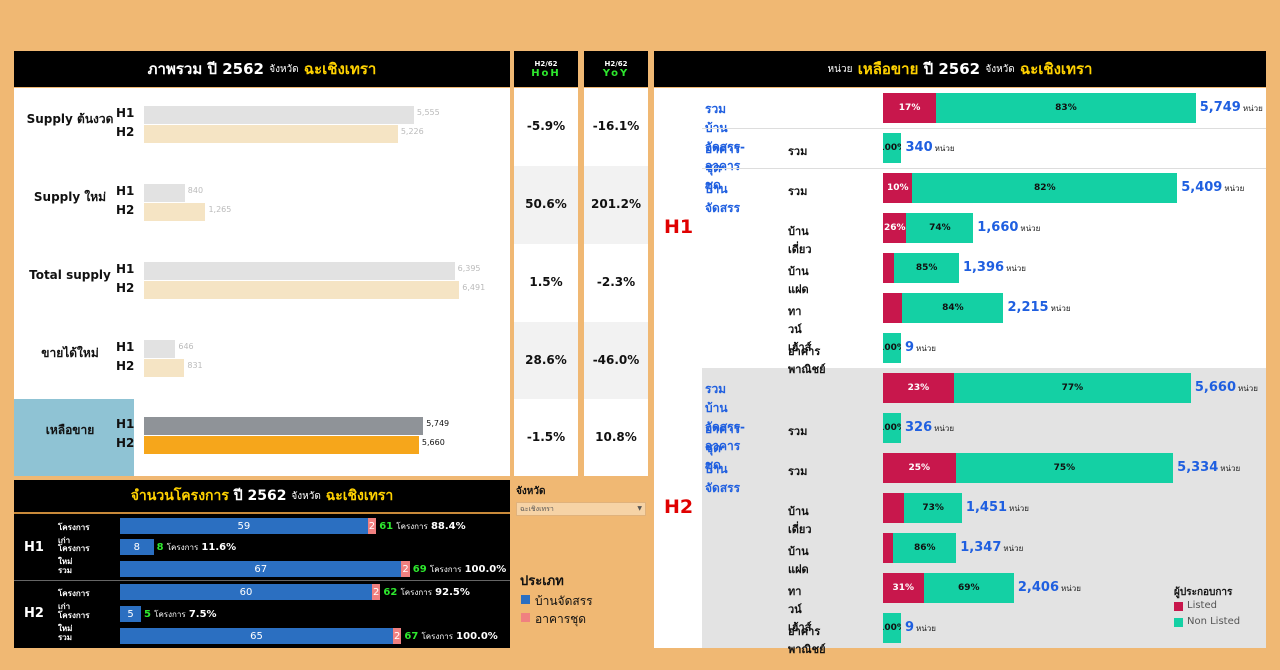  What do you see at coordinates (723, 158) in the screenshot?
I see `inventory-category: อาคารชุด` at bounding box center [723, 158].